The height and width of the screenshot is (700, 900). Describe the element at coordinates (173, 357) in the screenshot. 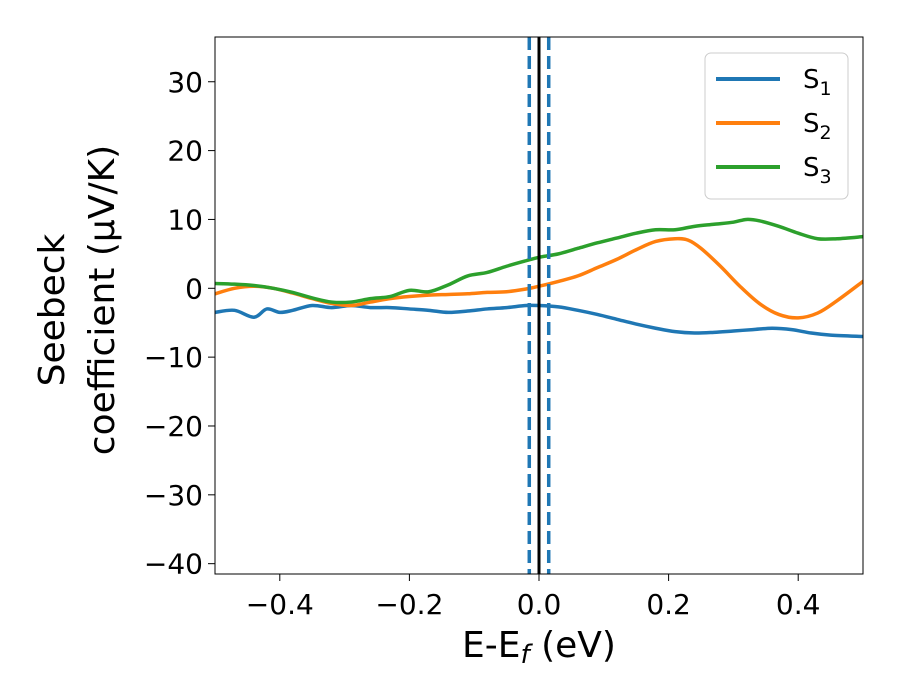

I see `y-tick-label: −10` at that location.